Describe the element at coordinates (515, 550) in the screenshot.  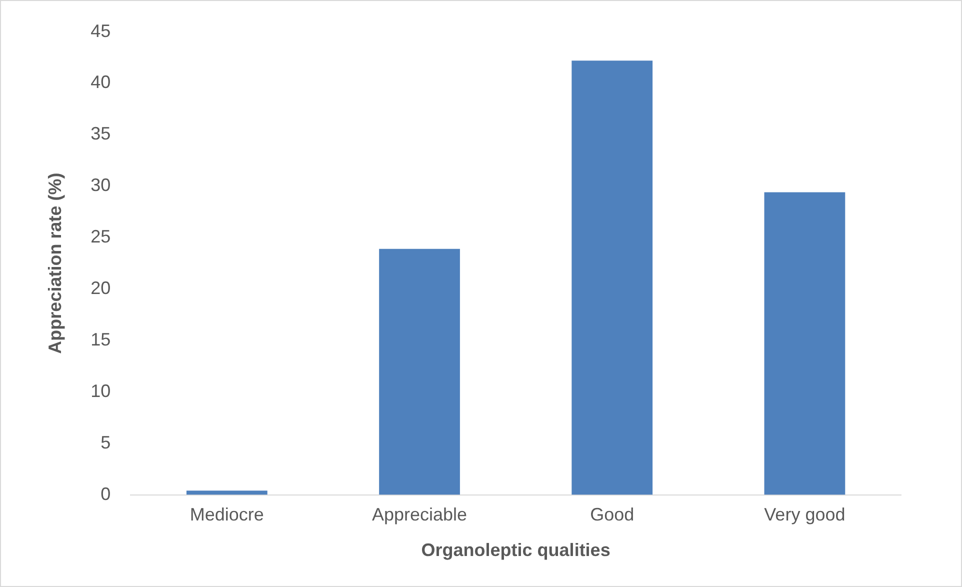
I see `x-axis-title: Organoleptic qualities` at that location.